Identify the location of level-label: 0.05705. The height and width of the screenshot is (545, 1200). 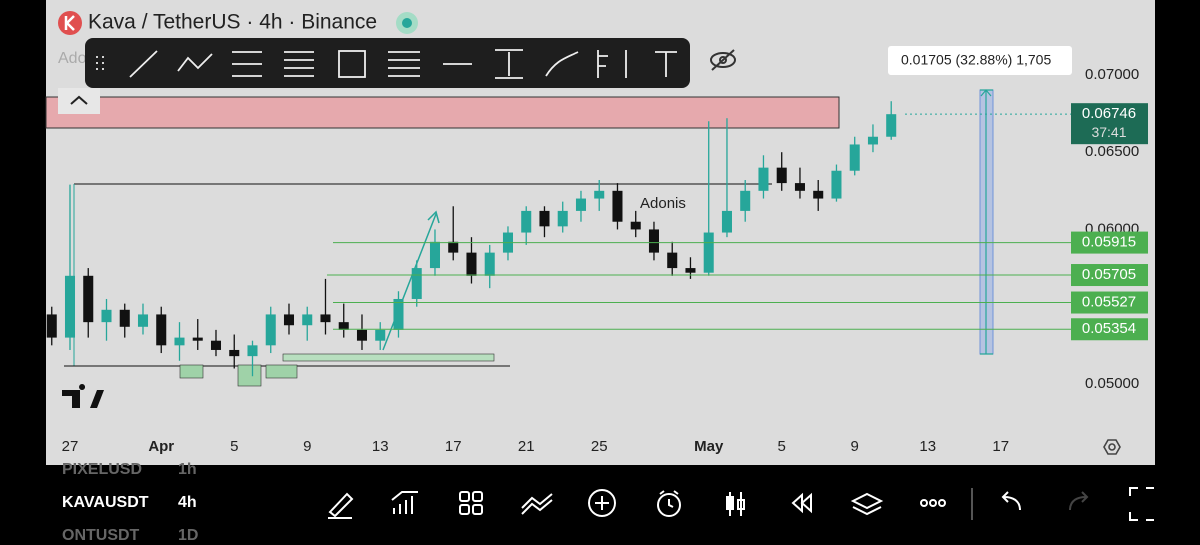
(1109, 274).